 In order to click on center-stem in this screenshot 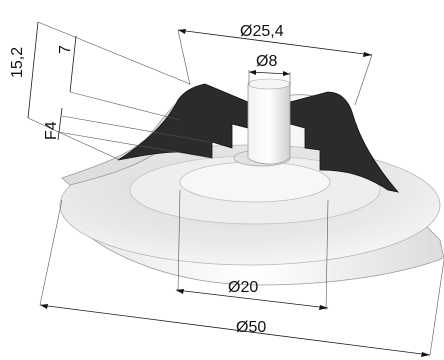, I will do `click(269, 124)`.